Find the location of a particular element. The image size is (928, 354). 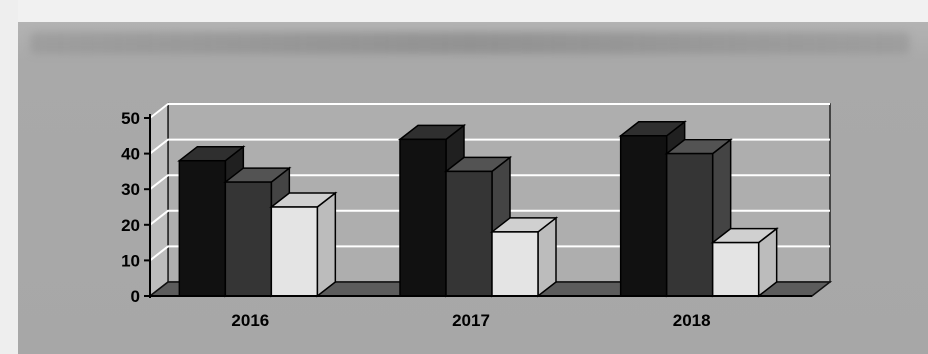

x-tick-label: 2016 is located at coordinates (250, 320).